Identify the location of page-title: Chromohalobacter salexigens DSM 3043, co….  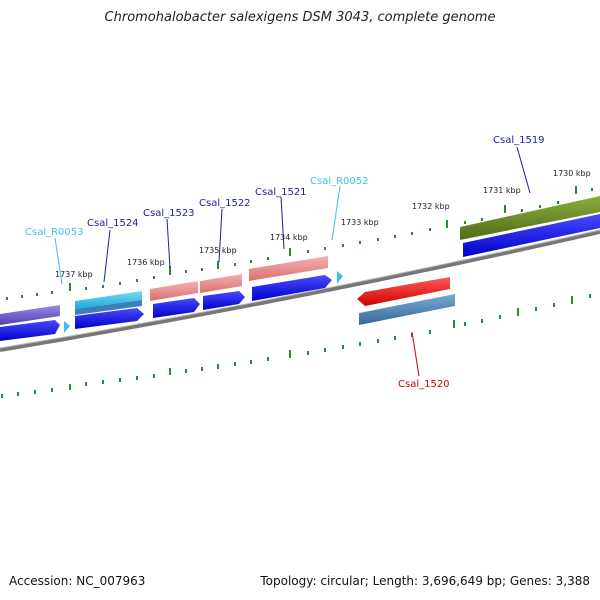
(300, 17).